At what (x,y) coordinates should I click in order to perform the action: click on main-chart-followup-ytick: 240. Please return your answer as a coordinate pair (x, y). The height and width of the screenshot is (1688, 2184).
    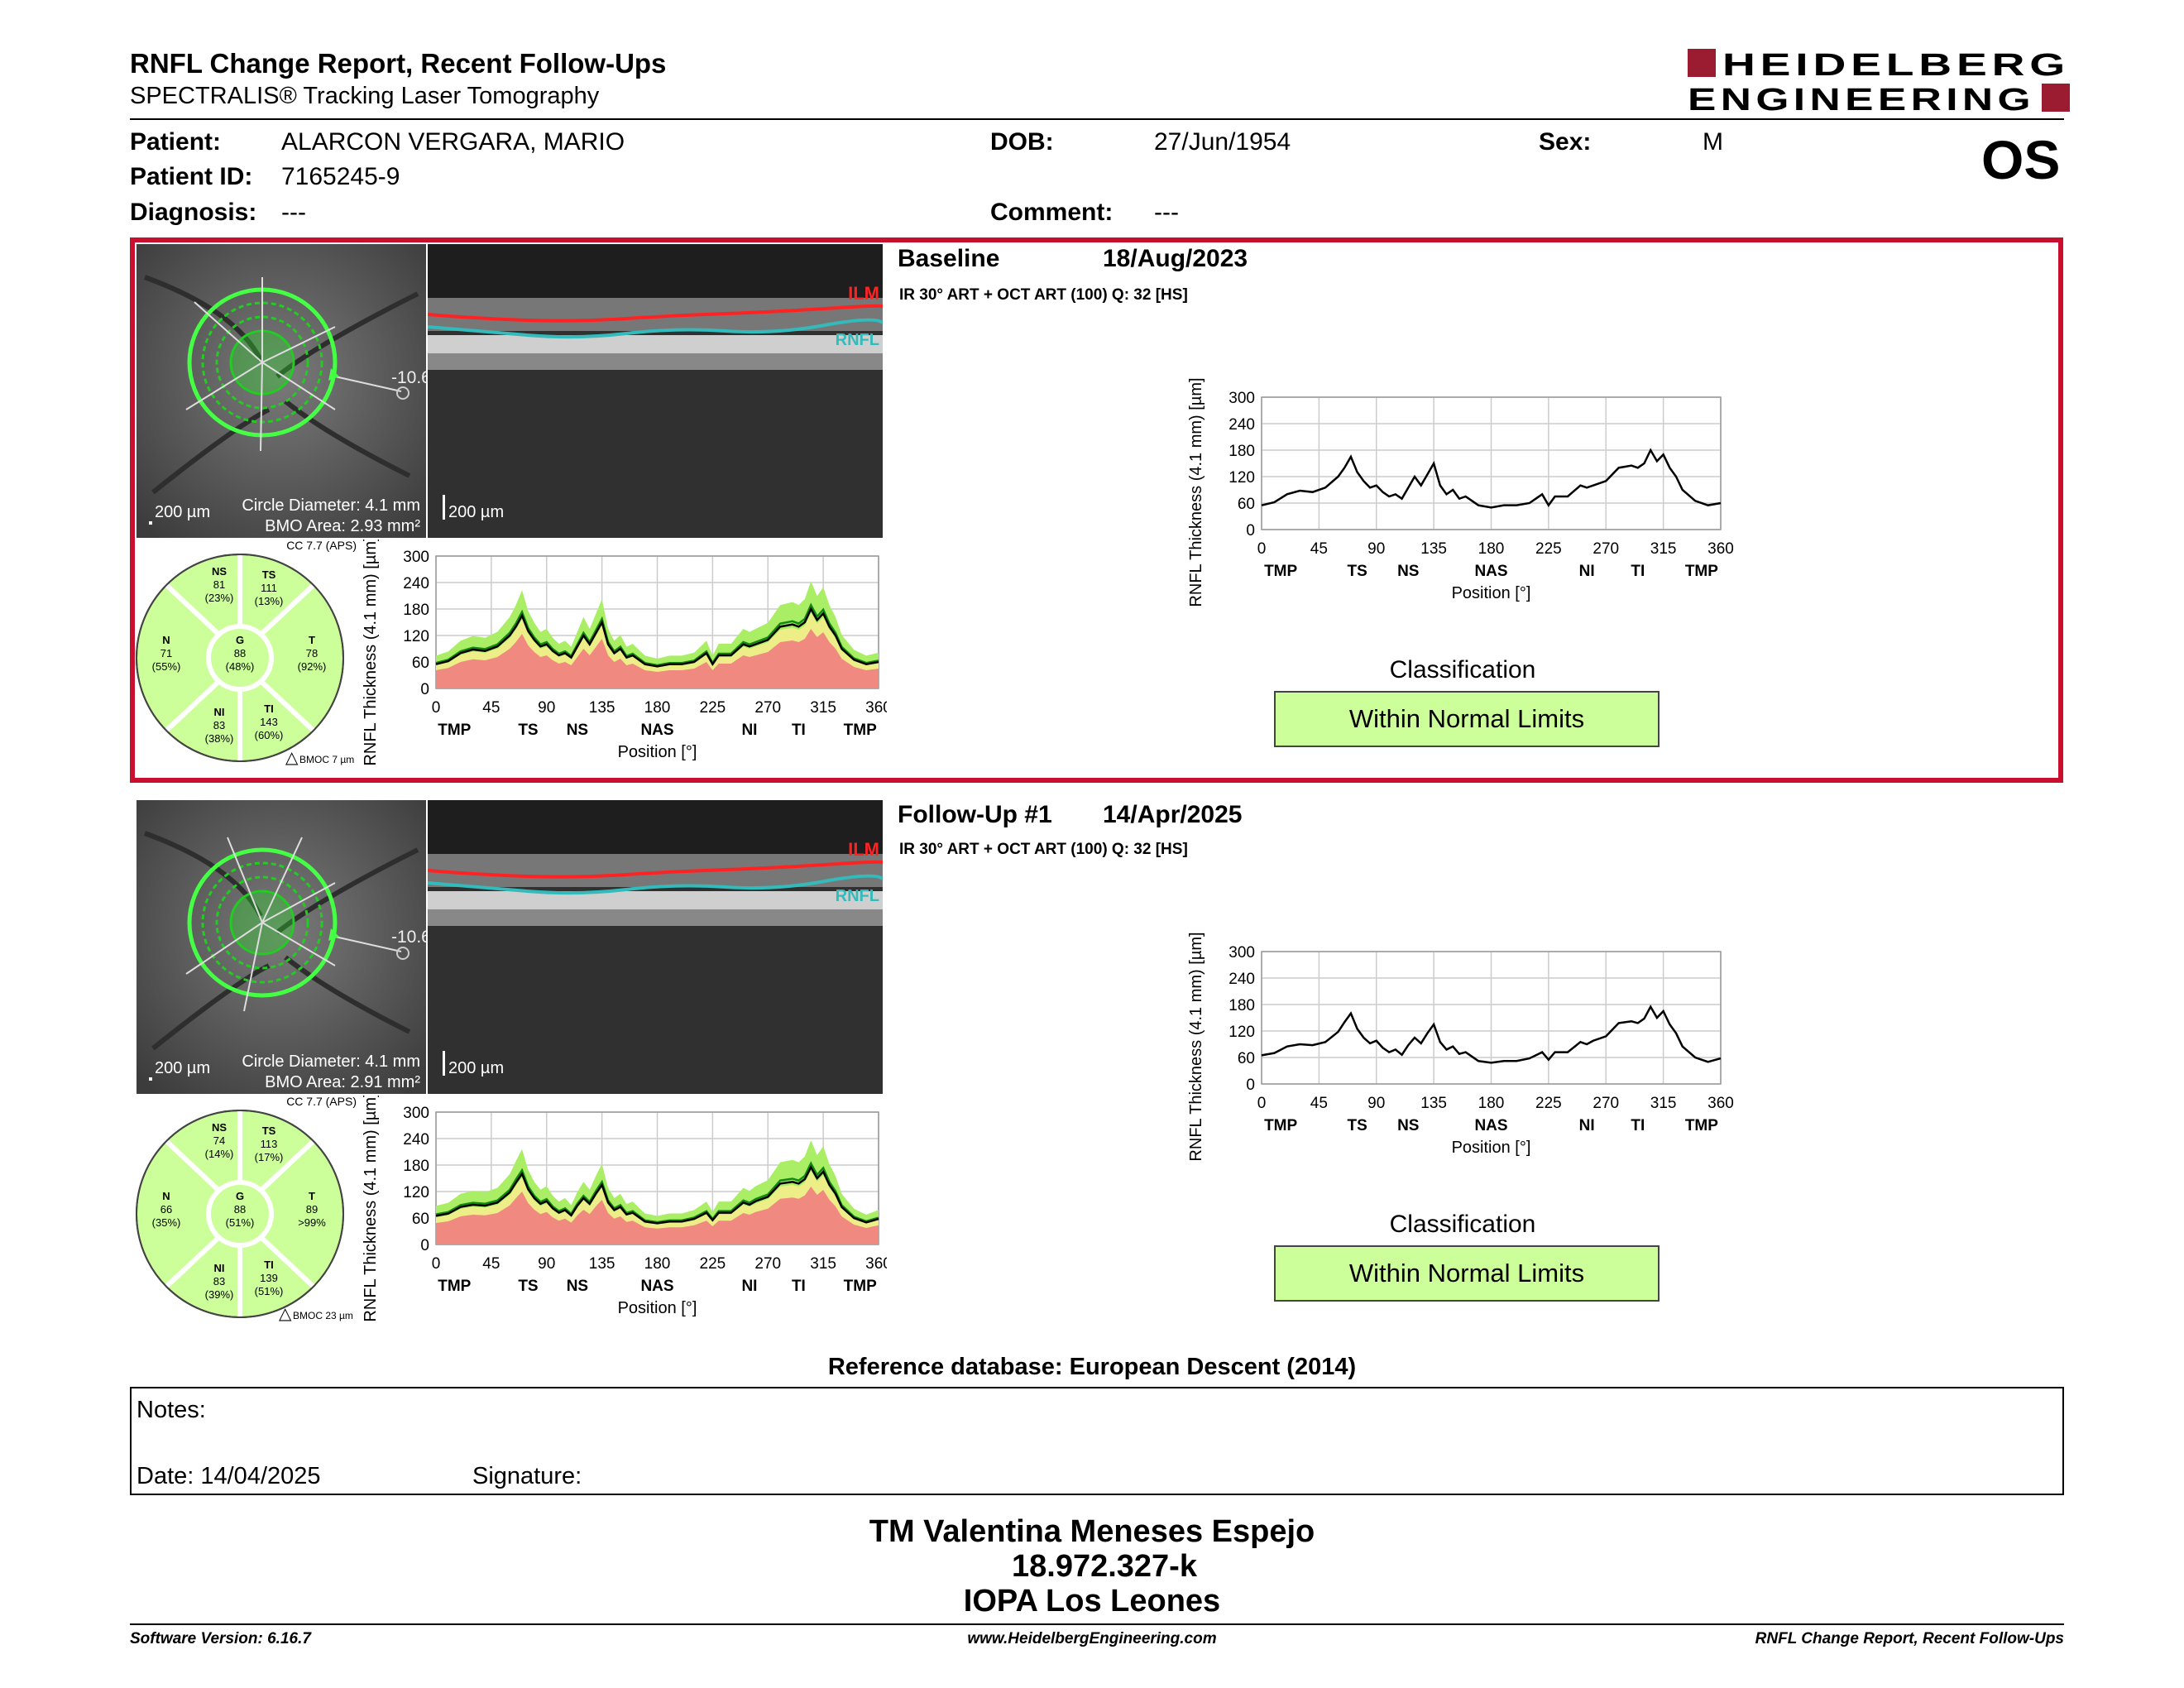
    Looking at the image, I should click on (1241, 979).